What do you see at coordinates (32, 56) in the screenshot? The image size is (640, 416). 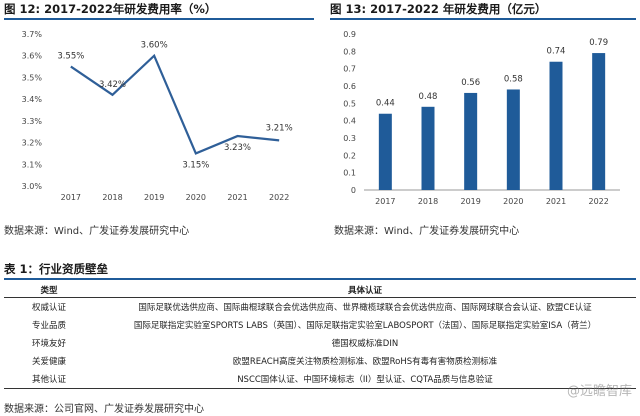 I see `y-tick-label: 3.6%` at bounding box center [32, 56].